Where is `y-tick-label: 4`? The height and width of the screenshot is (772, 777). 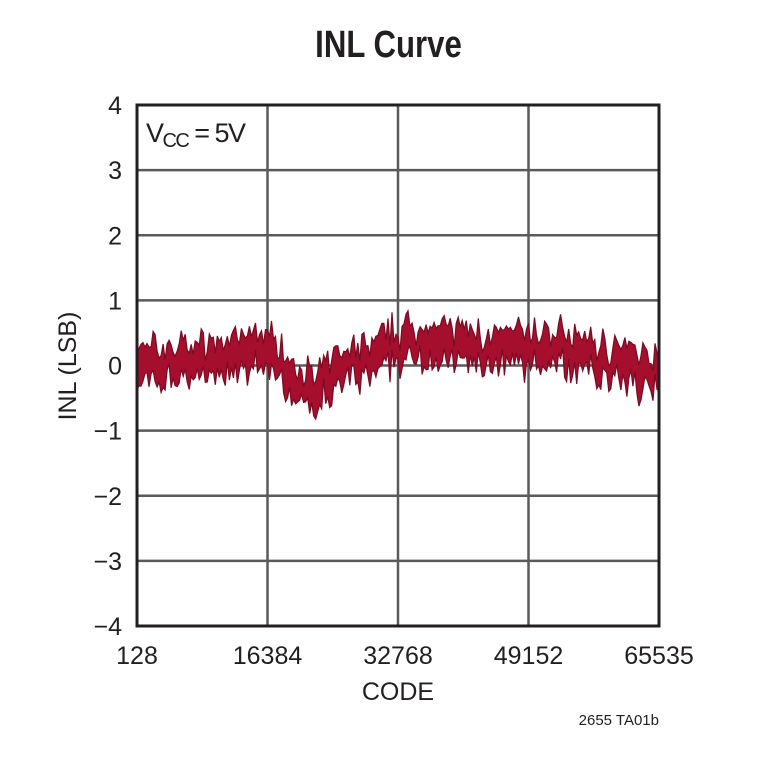 y-tick-label: 4 is located at coordinates (115, 106).